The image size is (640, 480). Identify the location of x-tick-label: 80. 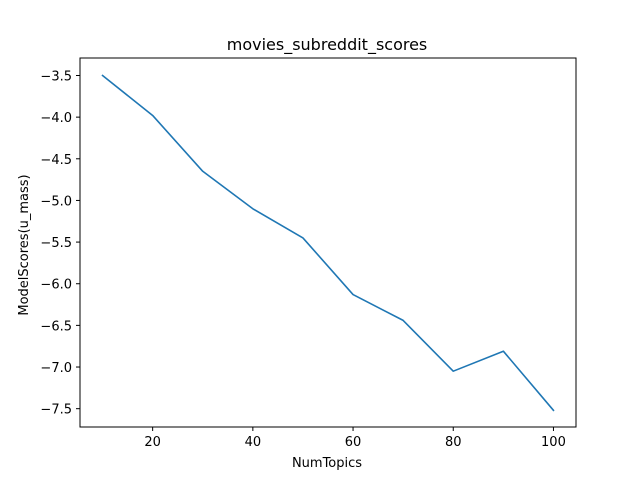
(453, 442).